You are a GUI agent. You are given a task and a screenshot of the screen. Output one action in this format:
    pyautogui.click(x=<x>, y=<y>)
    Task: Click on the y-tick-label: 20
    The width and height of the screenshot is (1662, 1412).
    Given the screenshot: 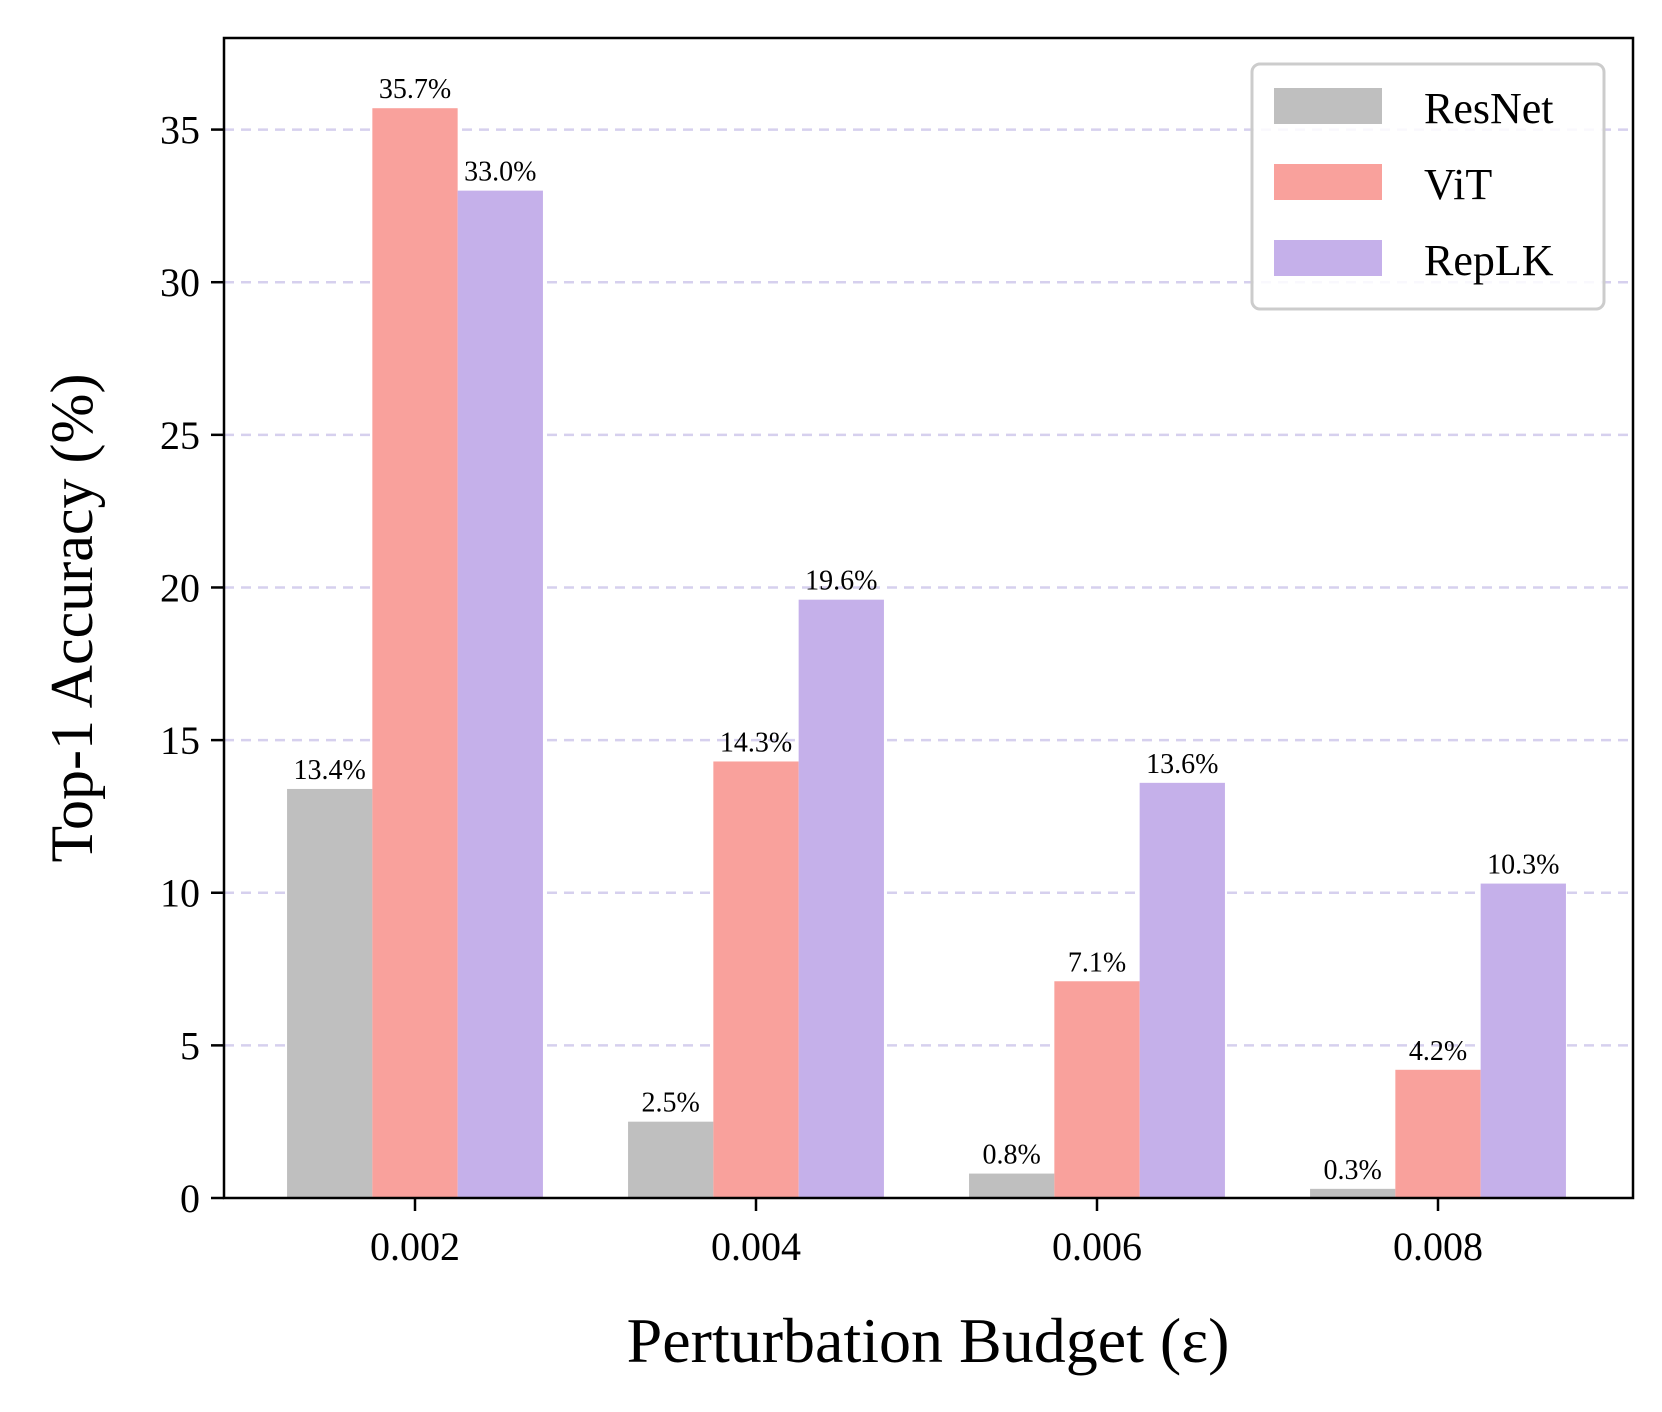 What is the action you would take?
    pyautogui.click(x=180, y=587)
    